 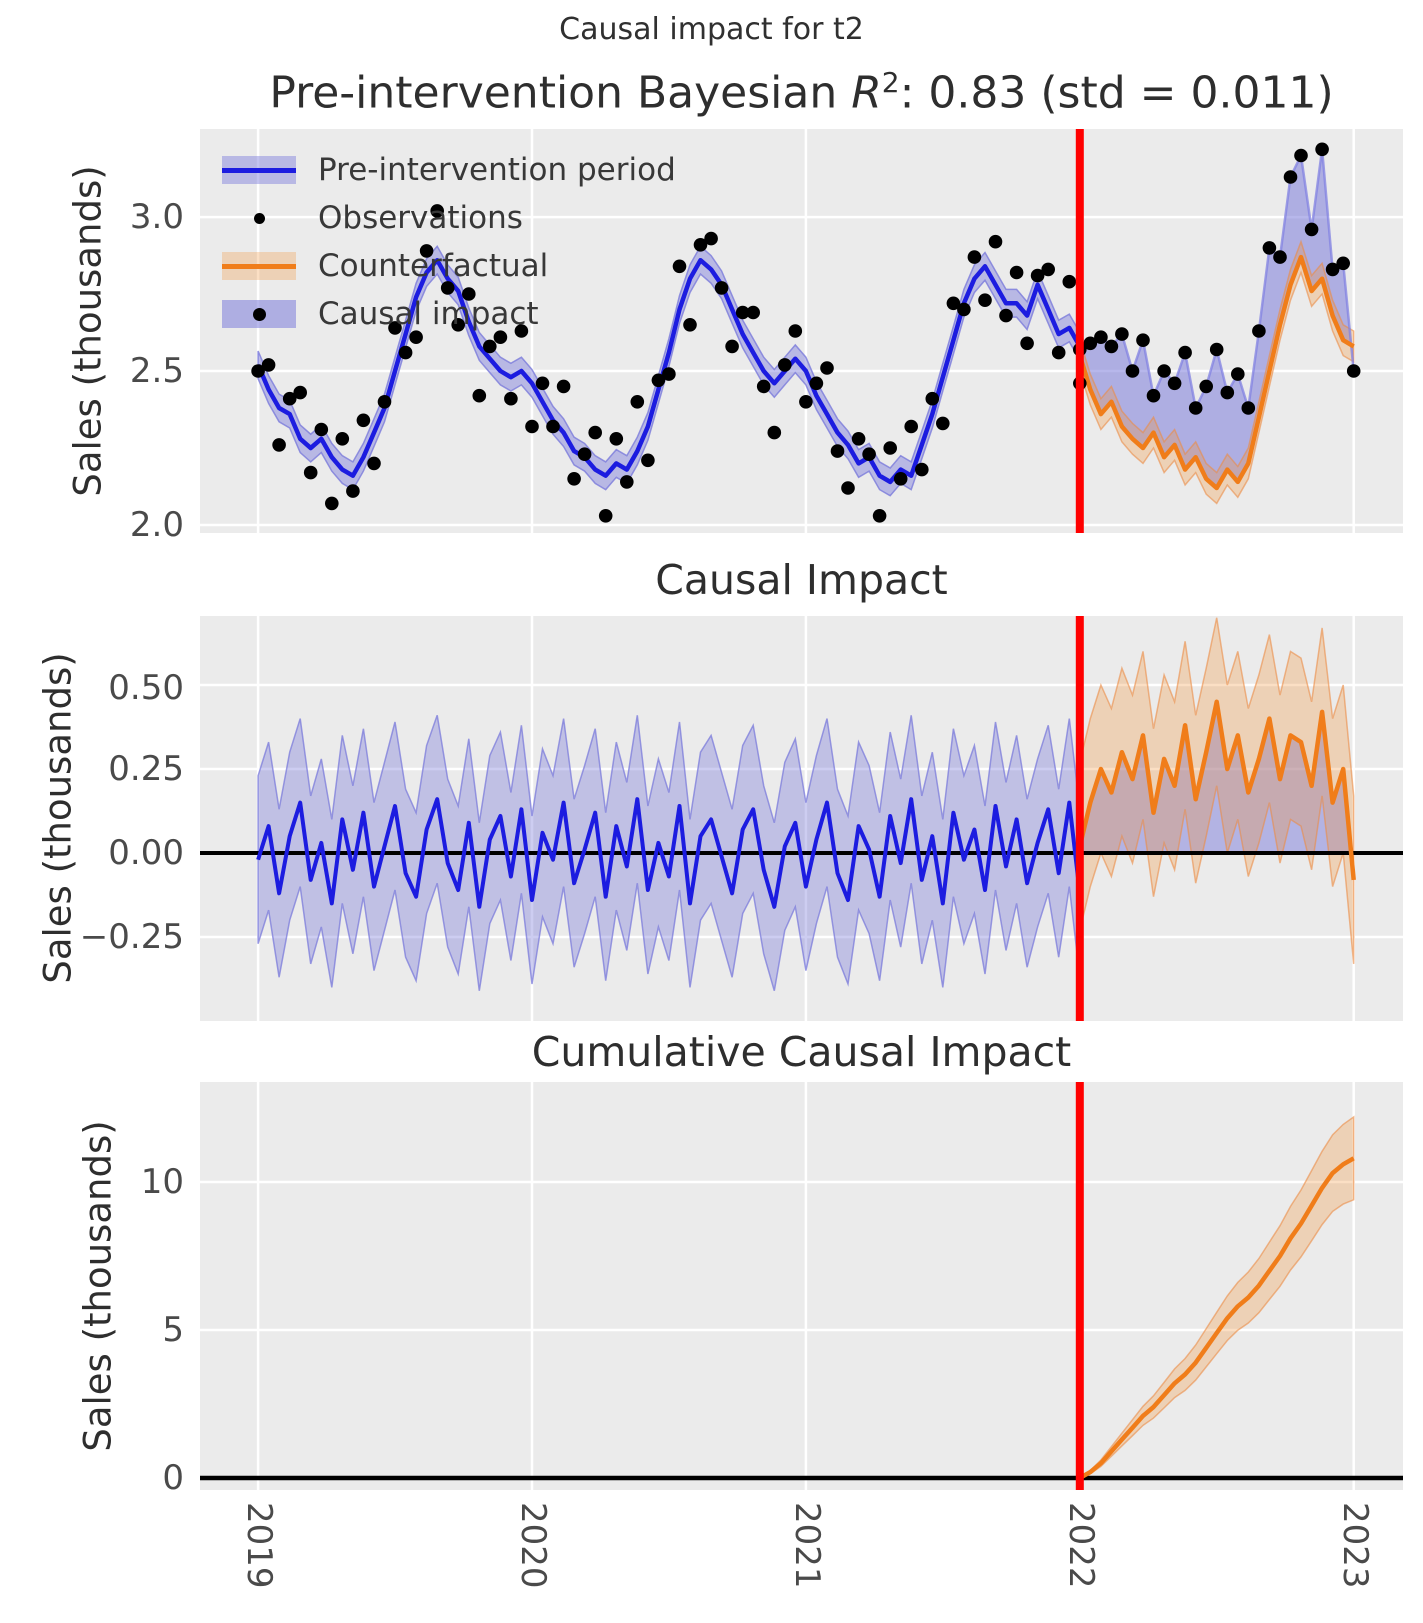 I want to click on cumulative-band, so click(x=1217, y=1297).